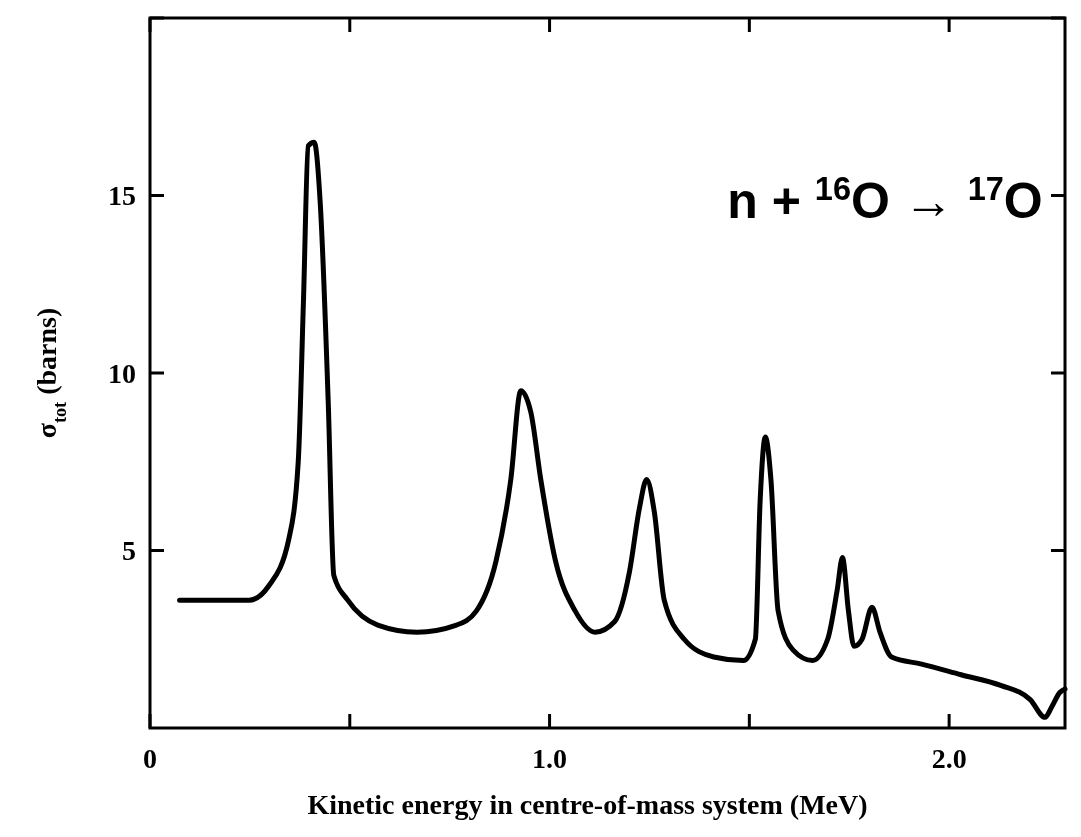 The height and width of the screenshot is (837, 1081). What do you see at coordinates (122, 373) in the screenshot?
I see `y-tick-label: 10` at bounding box center [122, 373].